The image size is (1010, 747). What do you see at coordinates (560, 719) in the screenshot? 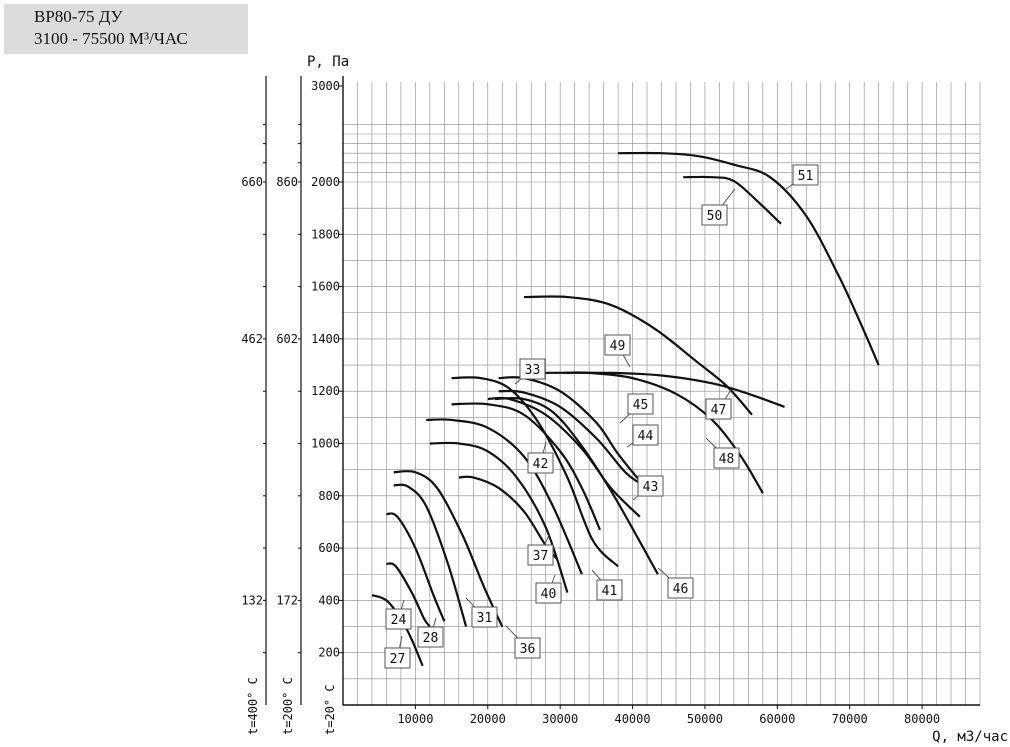
I see `x-tick-label: 30000` at bounding box center [560, 719].